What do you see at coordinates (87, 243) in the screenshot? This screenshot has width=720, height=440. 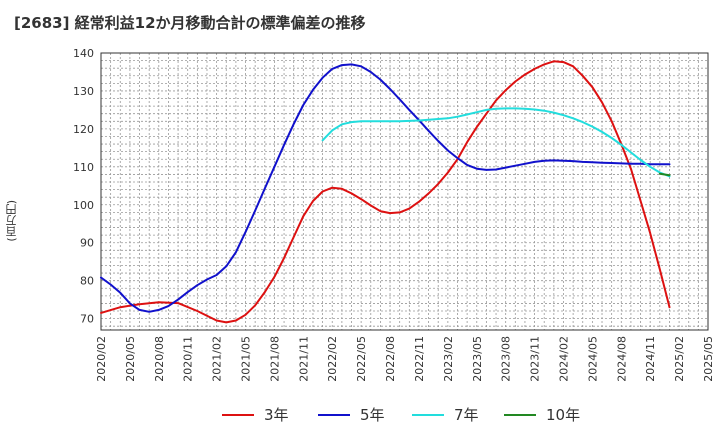 I see `y-tick-label: 90` at bounding box center [87, 243].